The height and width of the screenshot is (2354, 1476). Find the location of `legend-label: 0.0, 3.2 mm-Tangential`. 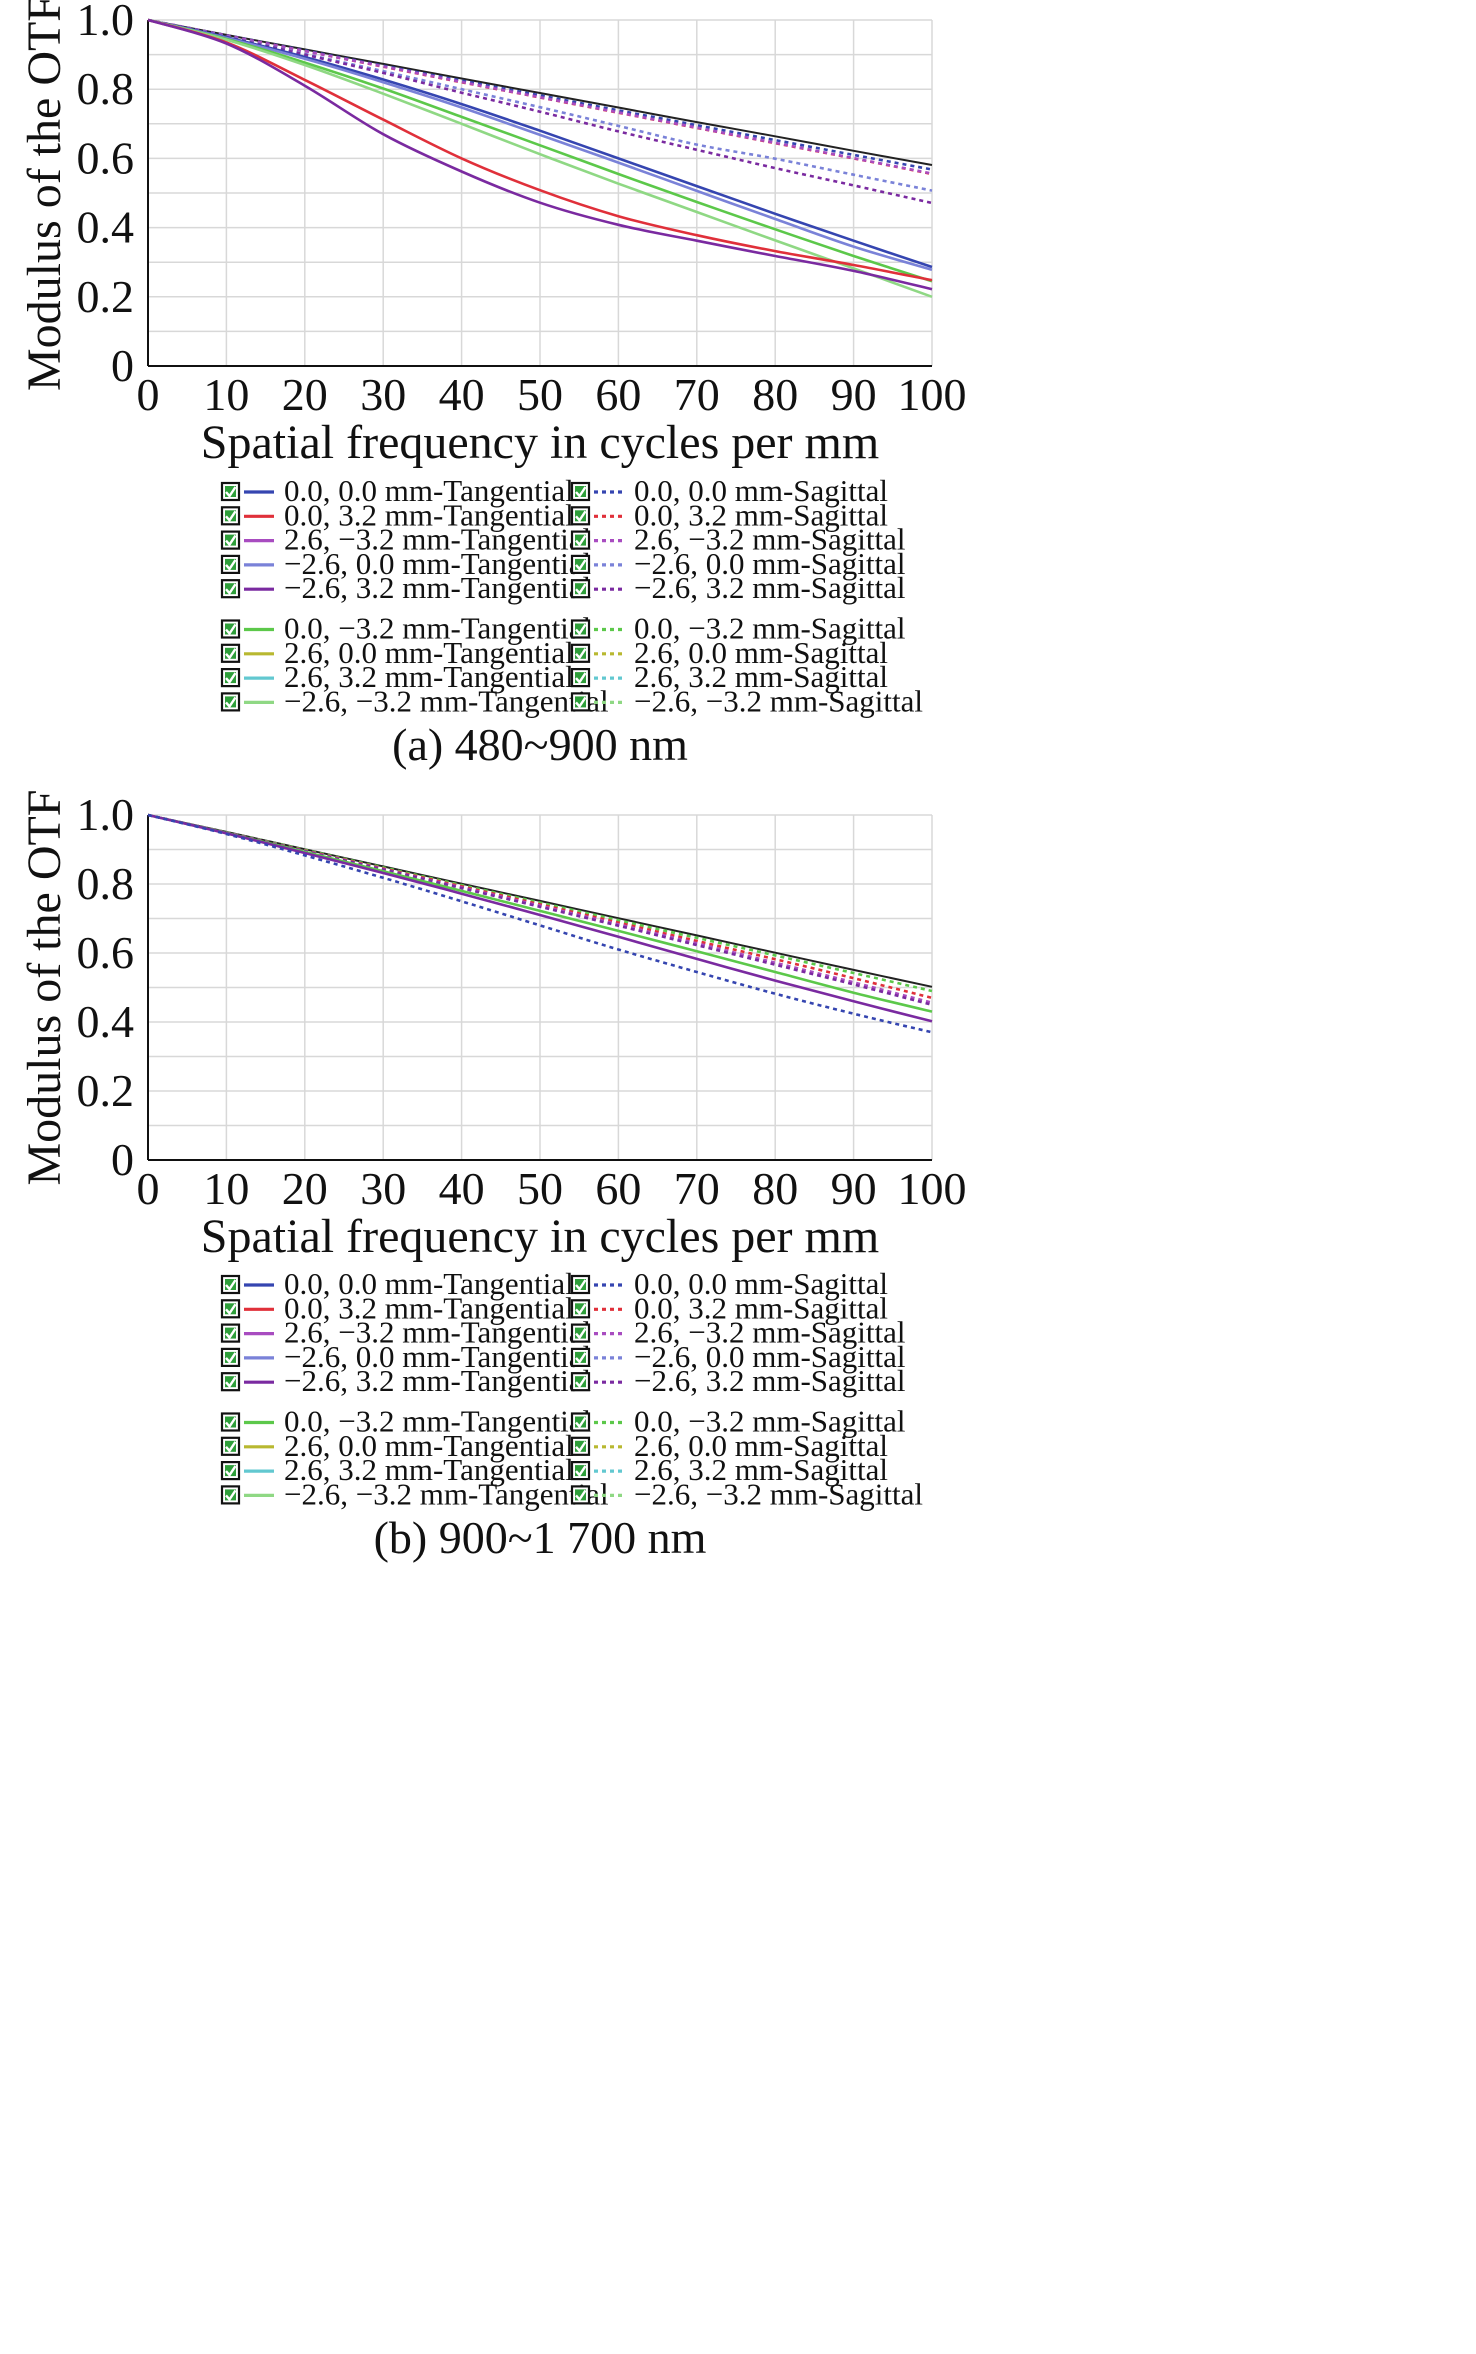

legend-label: 0.0, 3.2 mm-Tangential is located at coordinates (429, 1307).